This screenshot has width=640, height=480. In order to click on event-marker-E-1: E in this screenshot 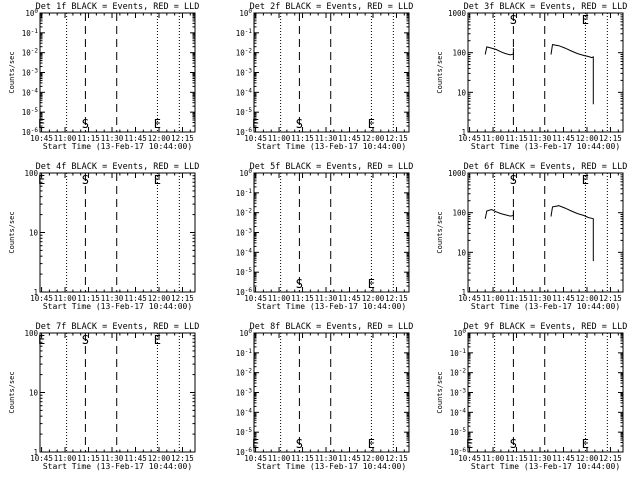, I will do `click(585, 180)`.